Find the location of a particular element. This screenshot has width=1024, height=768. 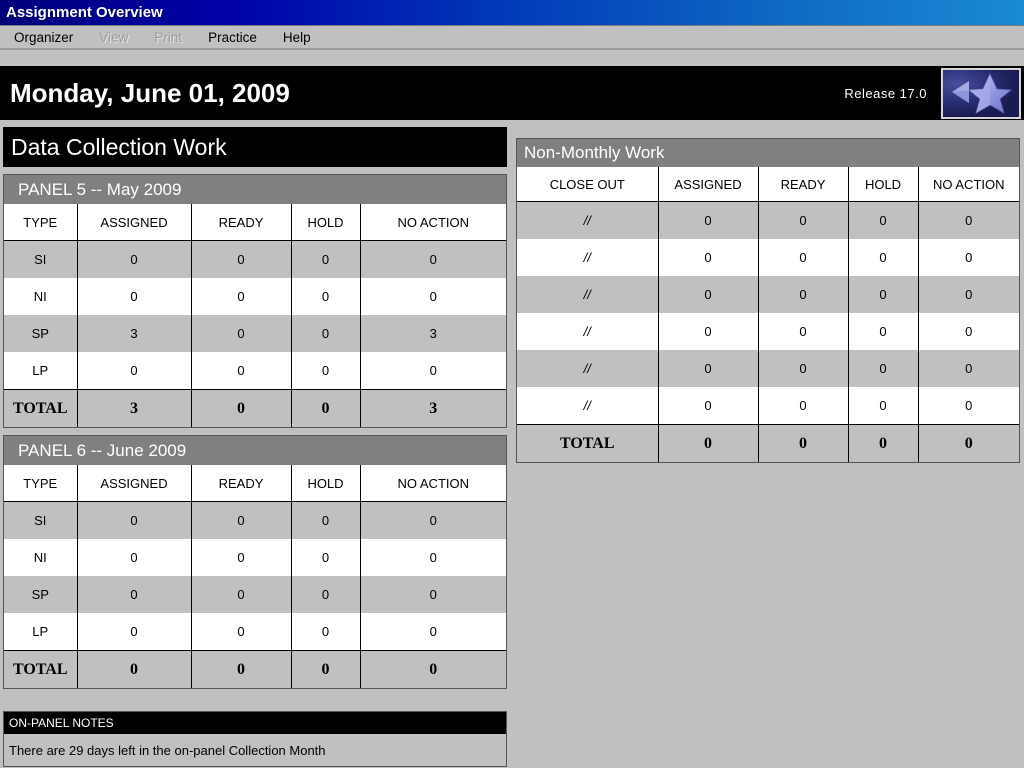

column-header-ready: READY is located at coordinates (241, 483).